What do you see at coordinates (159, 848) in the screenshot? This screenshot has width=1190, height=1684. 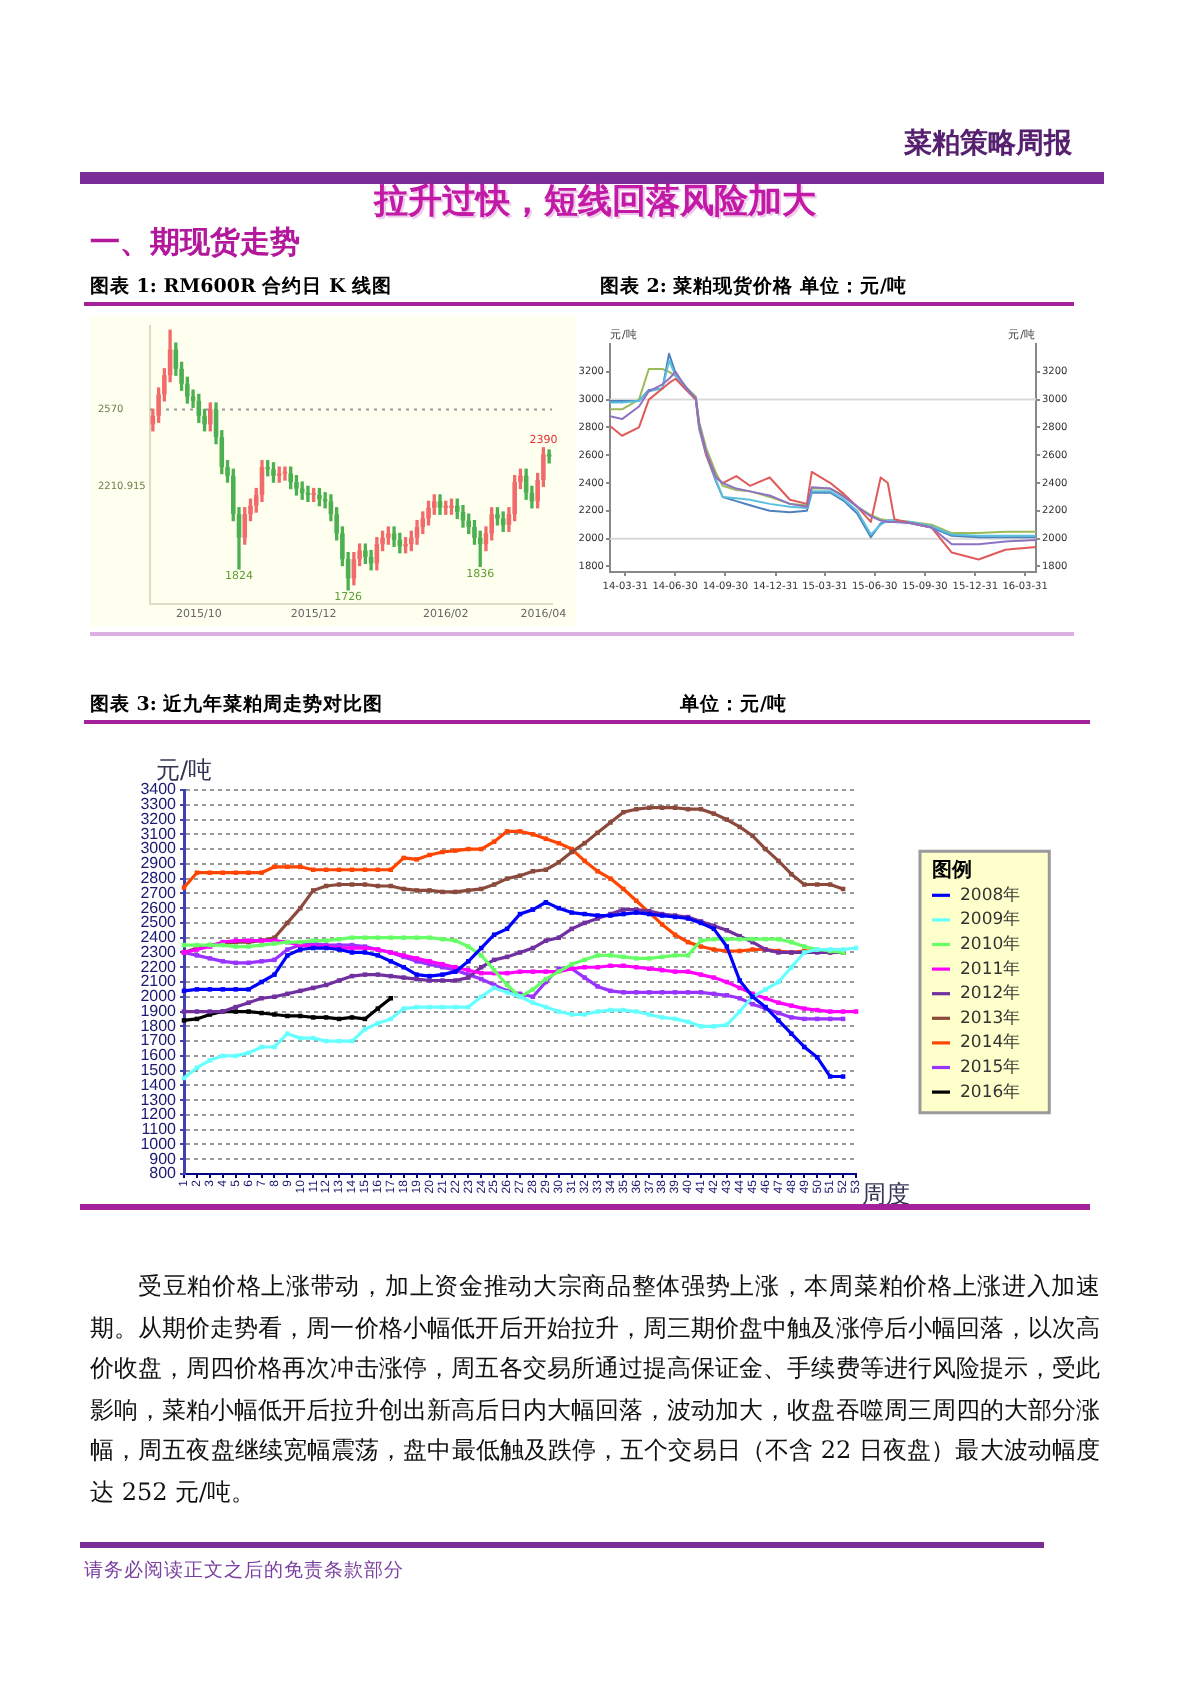 I see `y-tick-label: 3000` at bounding box center [159, 848].